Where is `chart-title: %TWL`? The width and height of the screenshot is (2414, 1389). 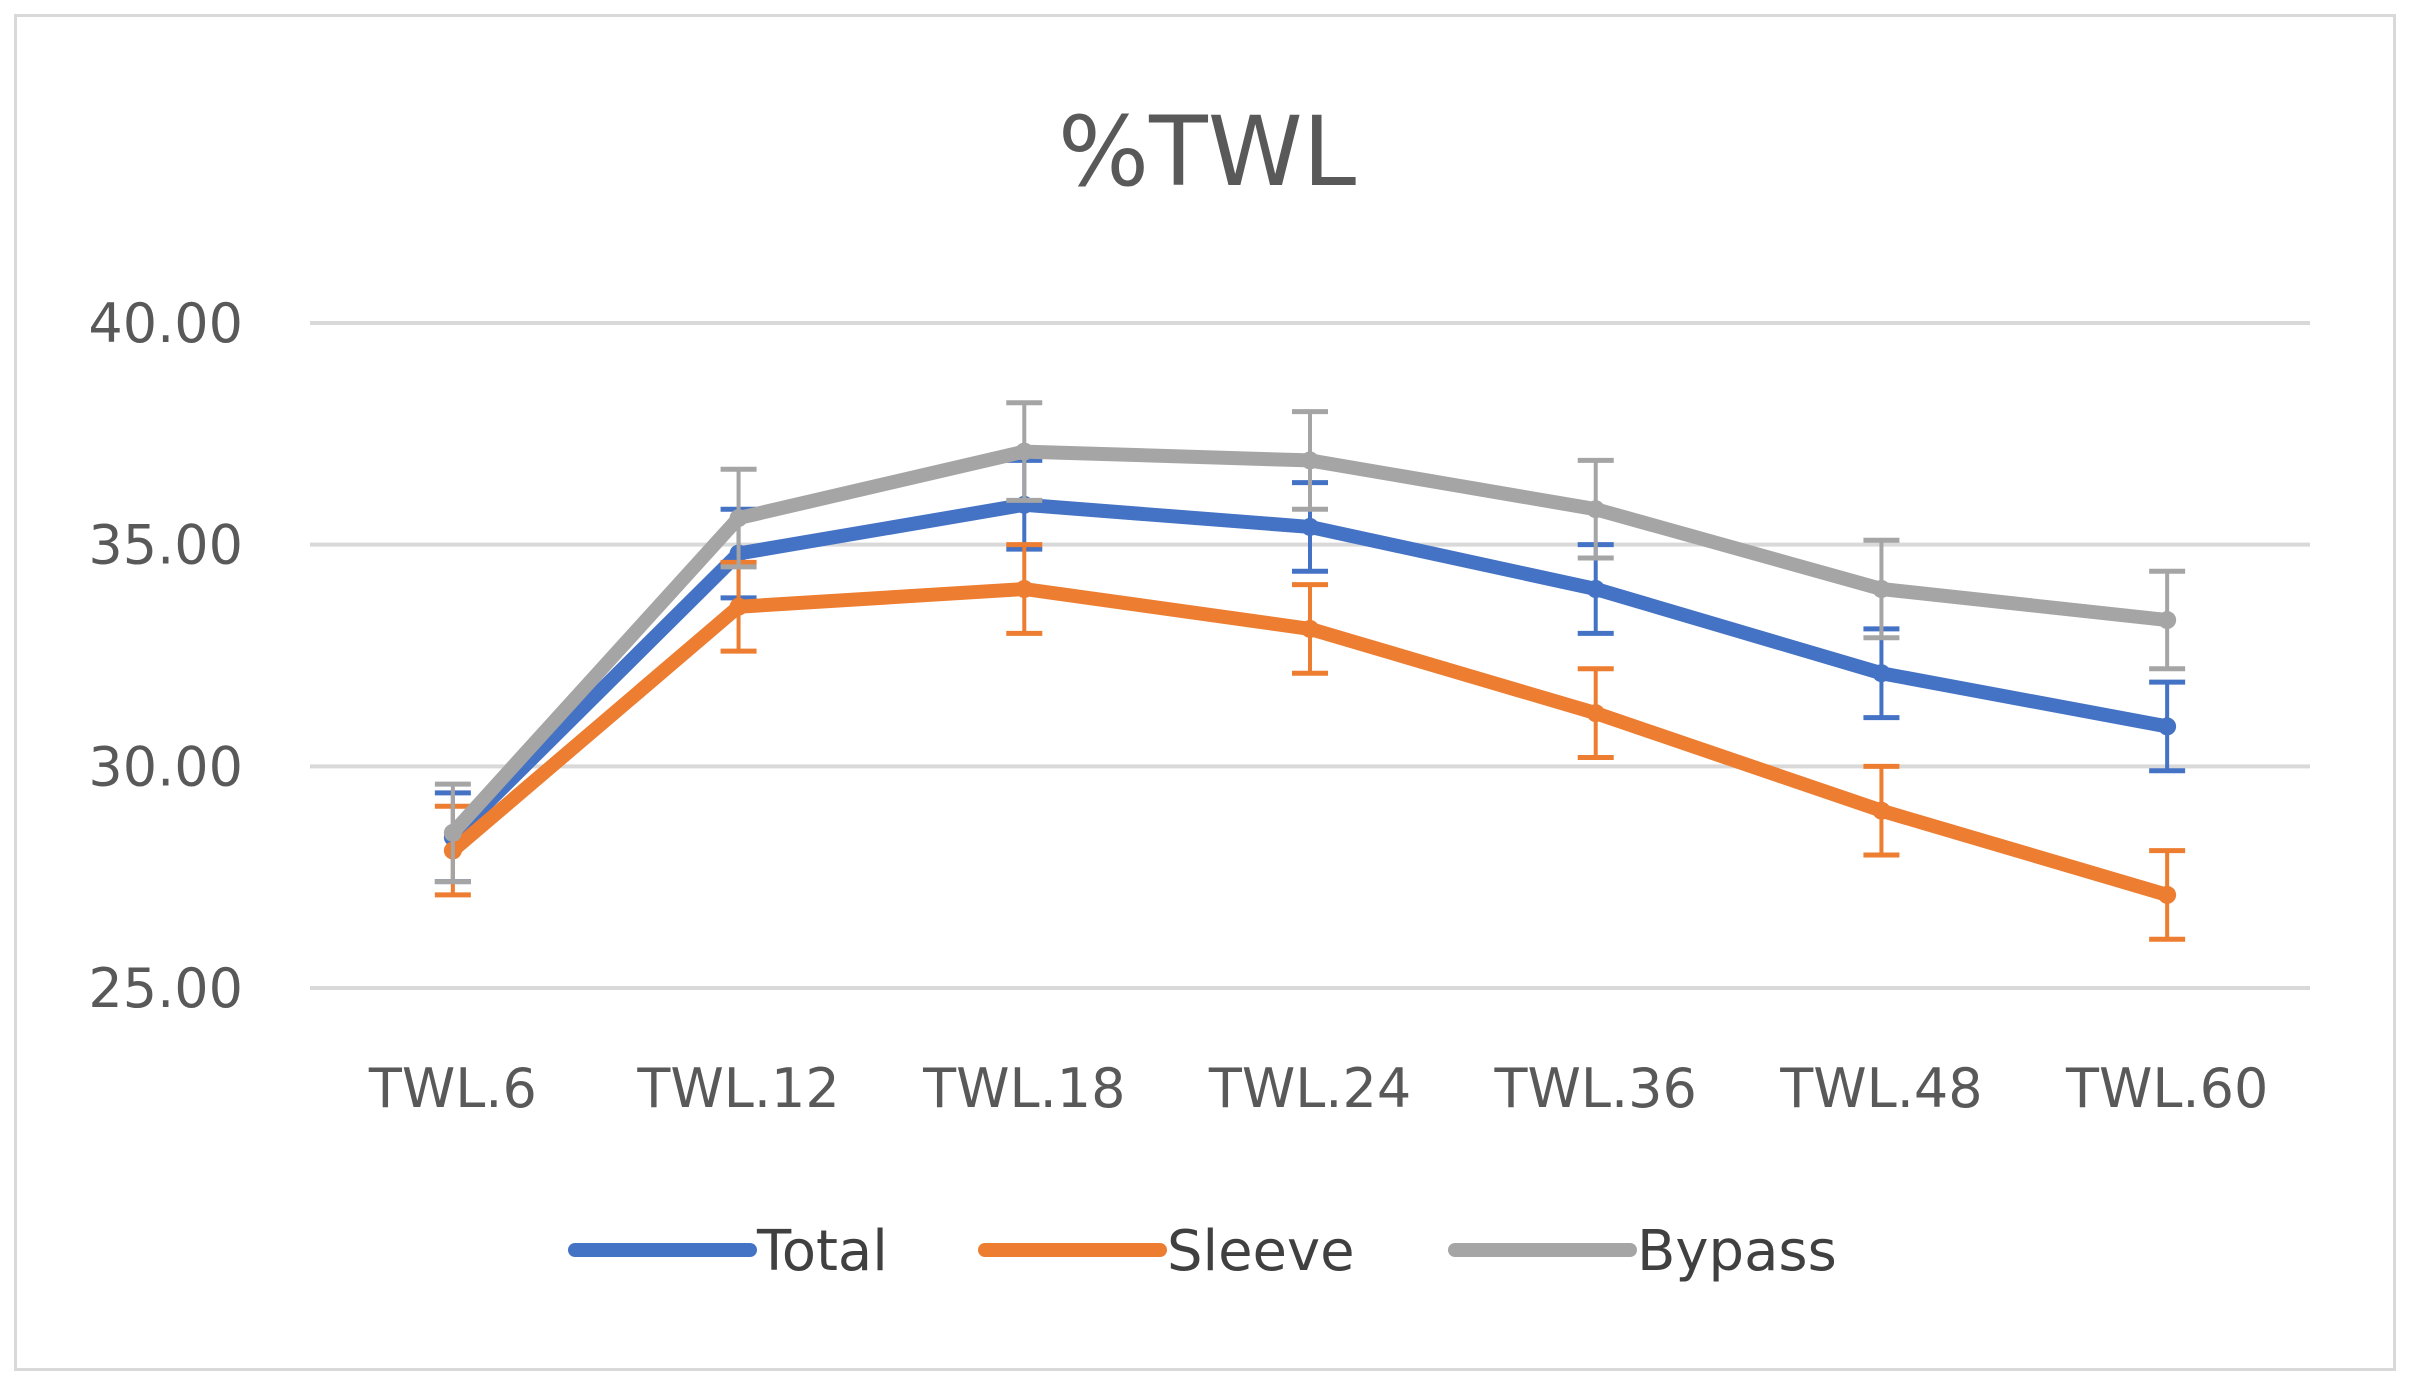 chart-title: %TWL is located at coordinates (1207, 152).